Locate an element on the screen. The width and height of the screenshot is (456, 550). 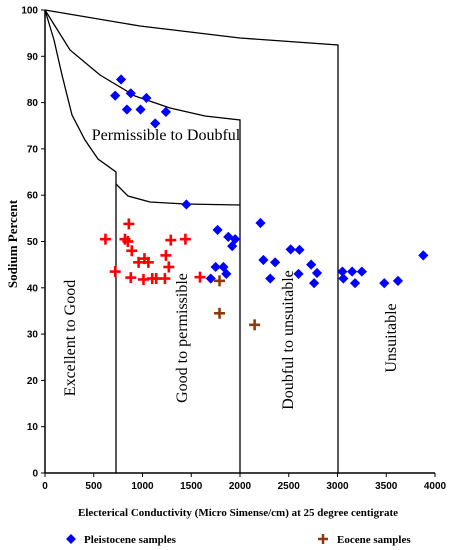
y-tick-label: 70 is located at coordinates (33, 149).